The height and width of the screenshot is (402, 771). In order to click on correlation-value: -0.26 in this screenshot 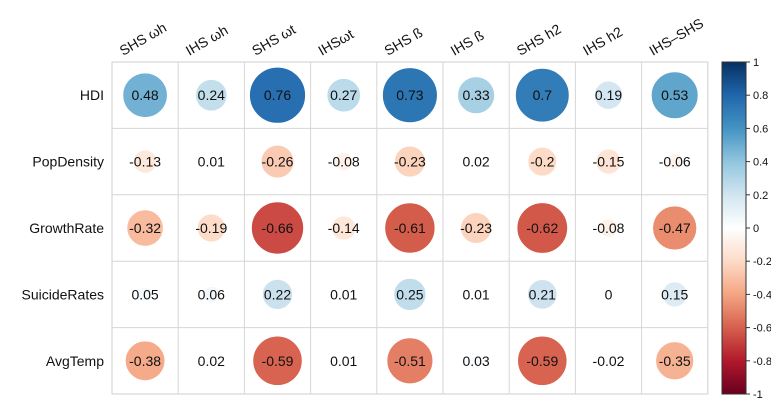, I will do `click(278, 162)`.